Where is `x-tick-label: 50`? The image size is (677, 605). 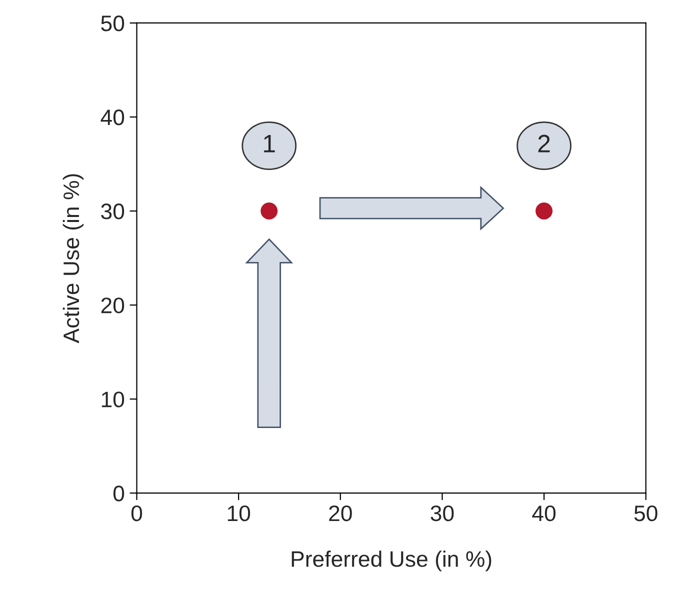
x-tick-label: 50 is located at coordinates (646, 513).